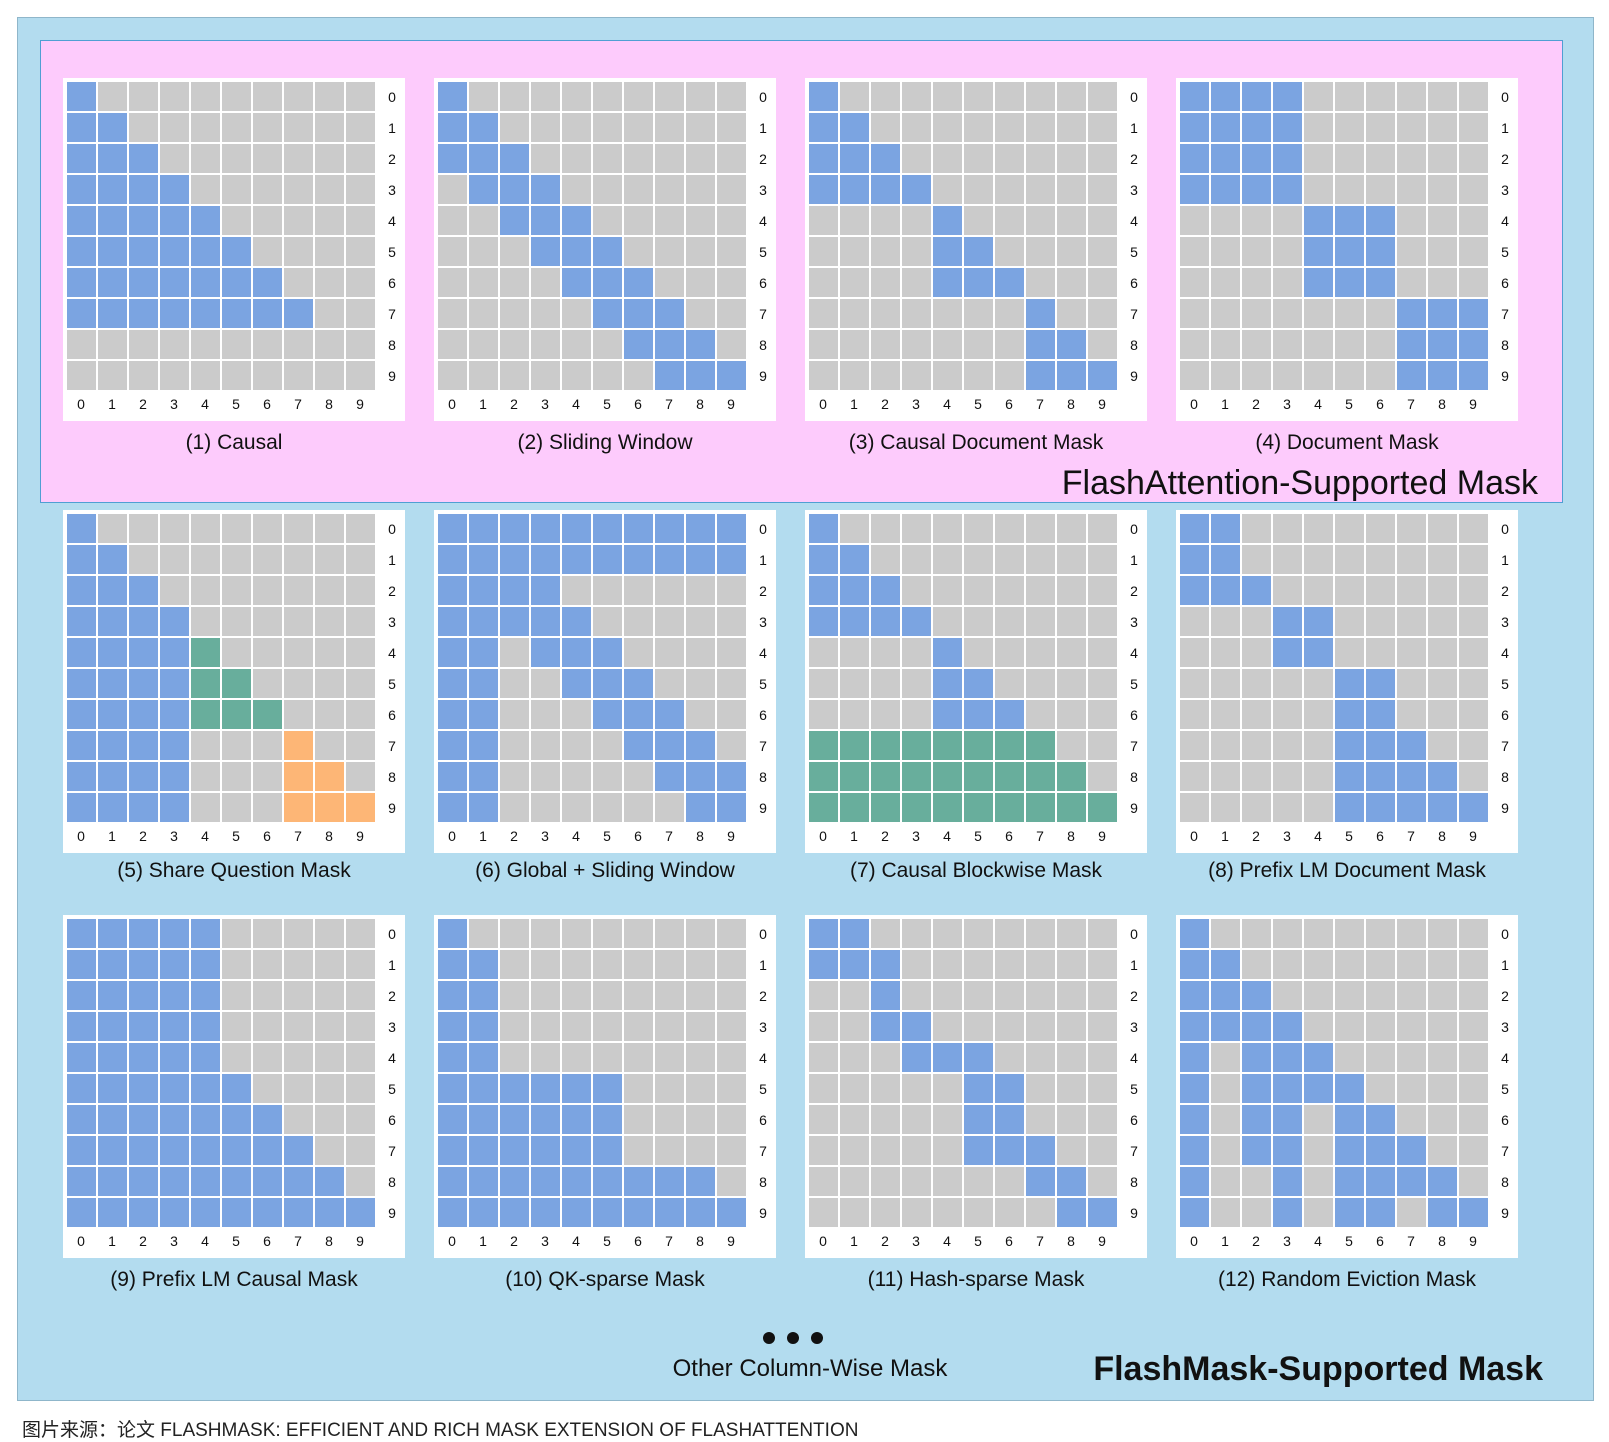 The height and width of the screenshot is (1442, 1609). What do you see at coordinates (1102, 836) in the screenshot?
I see `column-tick-label: 9` at bounding box center [1102, 836].